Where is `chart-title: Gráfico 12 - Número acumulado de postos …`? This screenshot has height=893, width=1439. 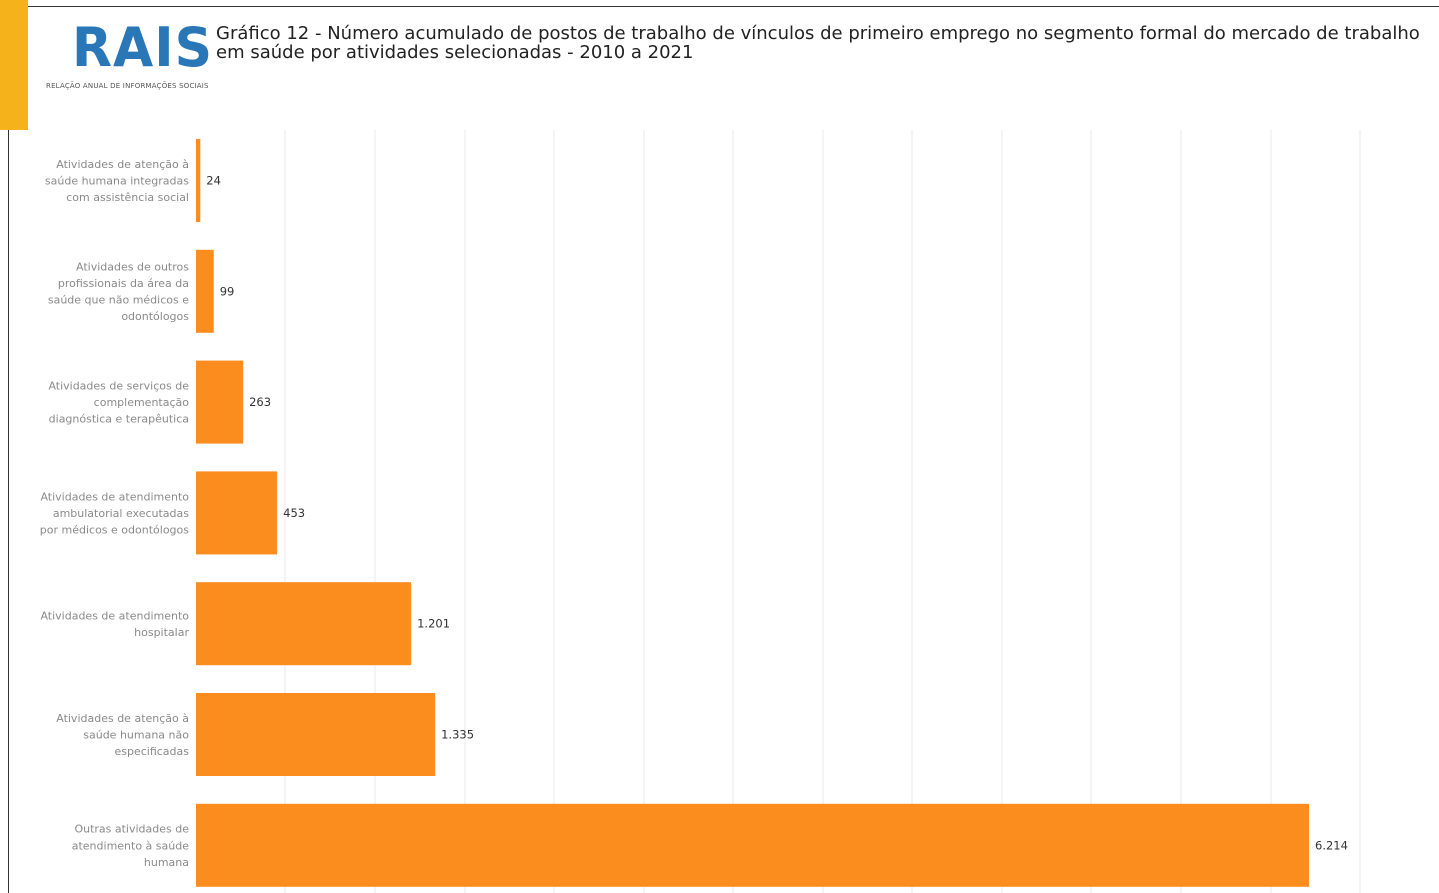
chart-title: Gráfico 12 - Número acumulado de postos … is located at coordinates (818, 43).